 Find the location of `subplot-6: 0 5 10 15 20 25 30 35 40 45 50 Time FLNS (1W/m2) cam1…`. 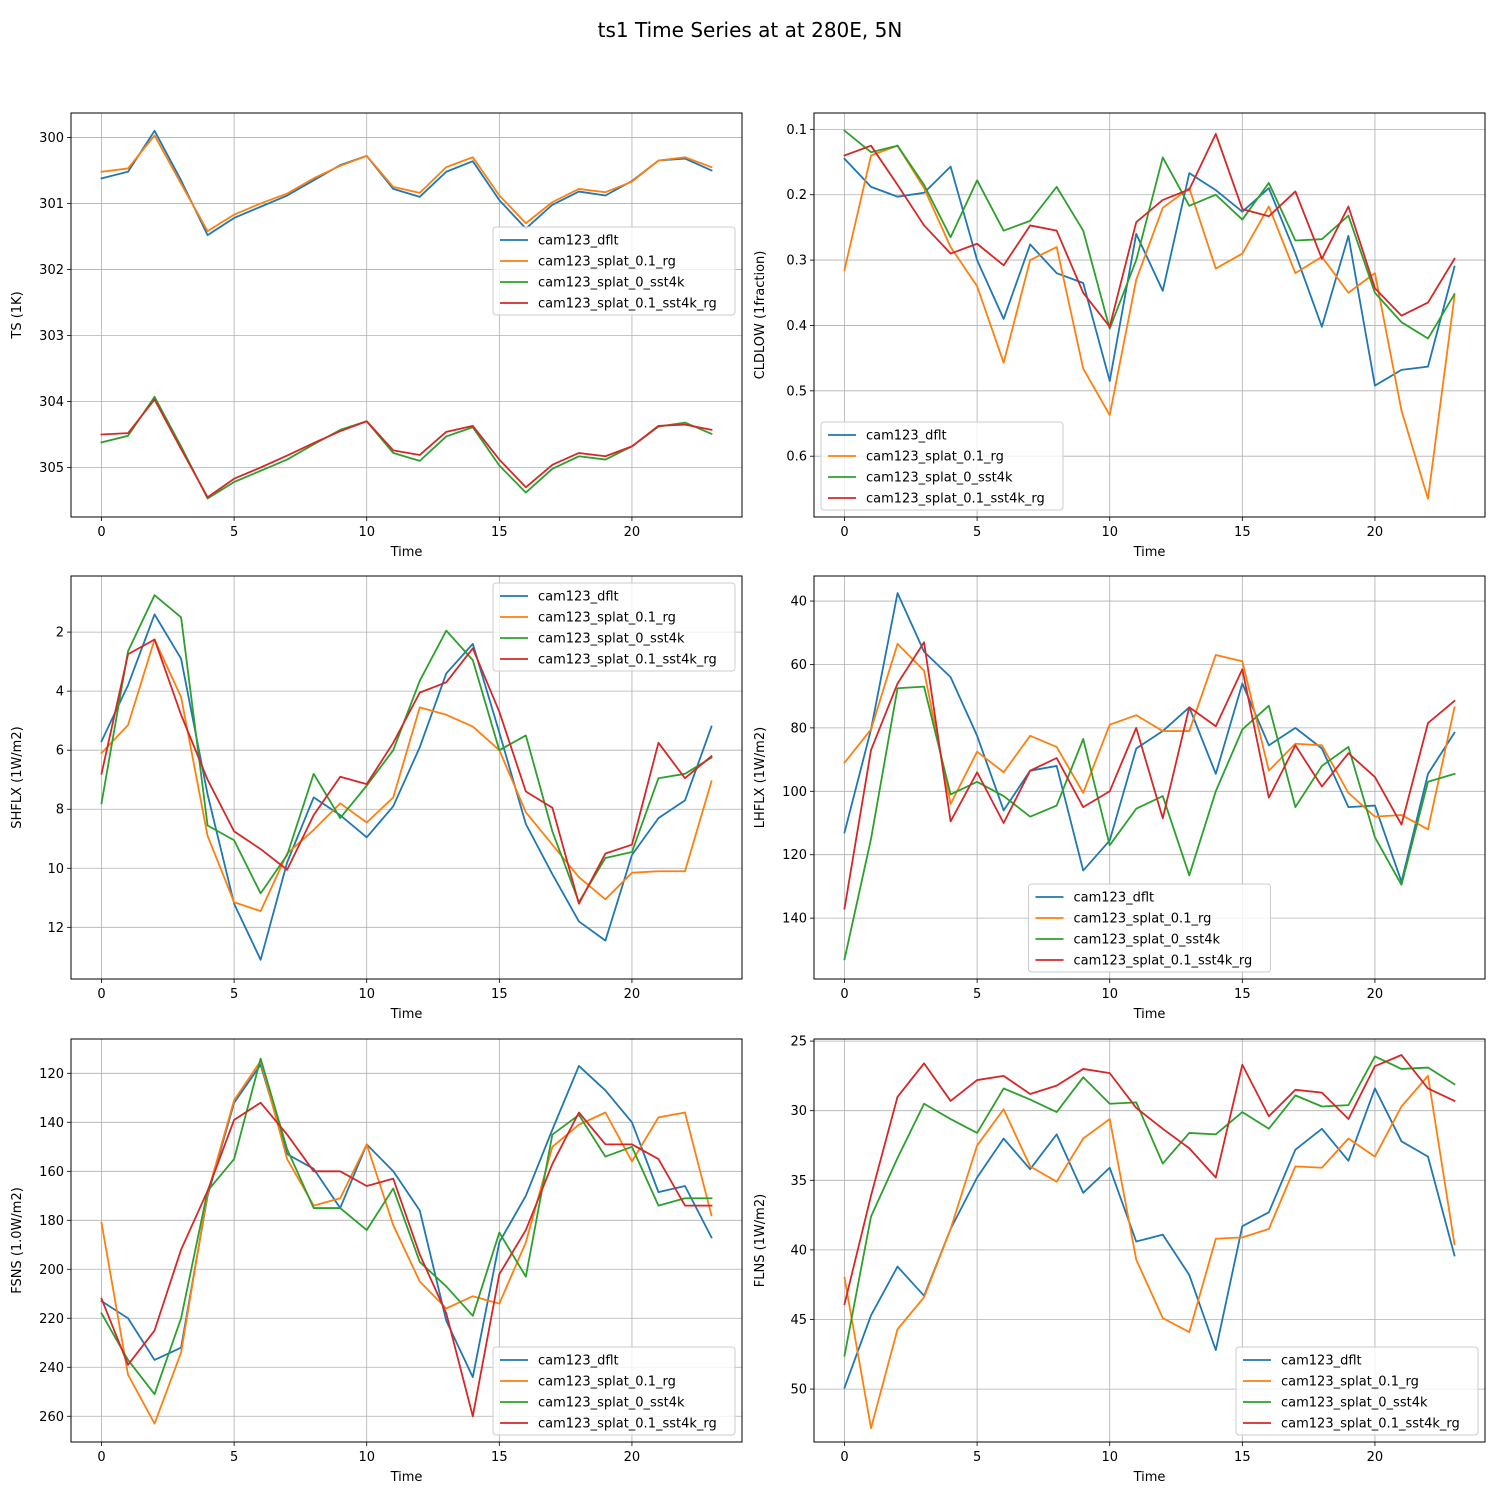

subplot-6: 0 5 10 15 20 25 30 35 40 45 50 Time FLNS (1W/m2) cam1… is located at coordinates (1119, 1260).